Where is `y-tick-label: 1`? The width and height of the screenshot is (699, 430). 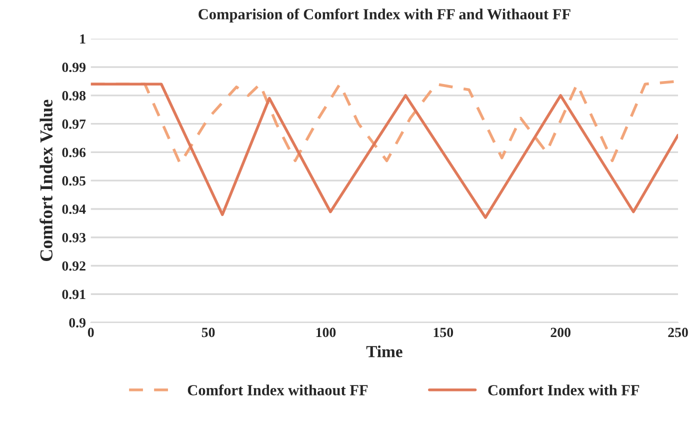 y-tick-label: 1 is located at coordinates (83, 39).